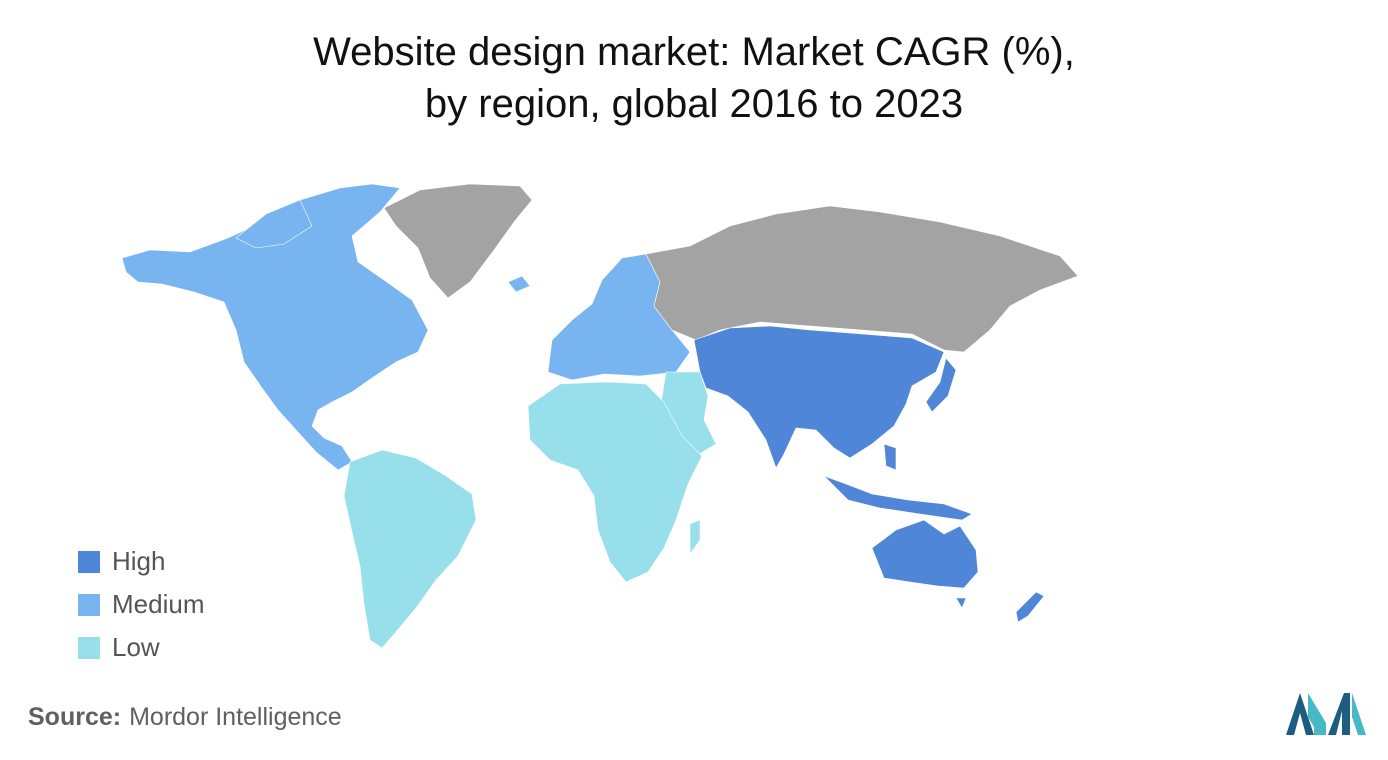  Describe the element at coordinates (1300, 714) in the screenshot. I see `logo-shape-left` at that location.